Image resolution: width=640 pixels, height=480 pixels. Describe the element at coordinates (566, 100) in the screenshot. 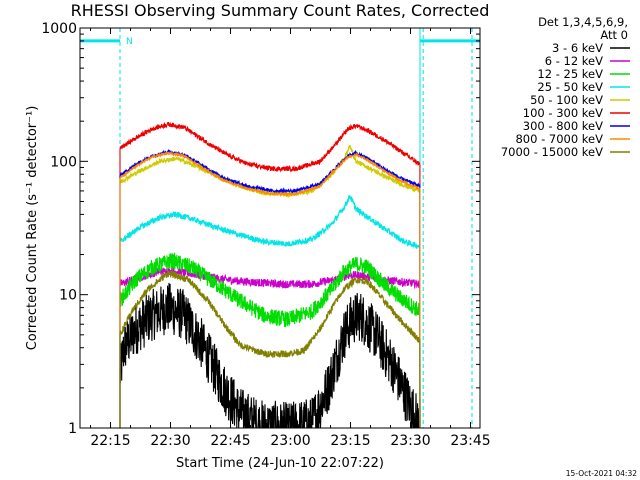

I see `legend-label-5: 50 - 100 keV` at that location.